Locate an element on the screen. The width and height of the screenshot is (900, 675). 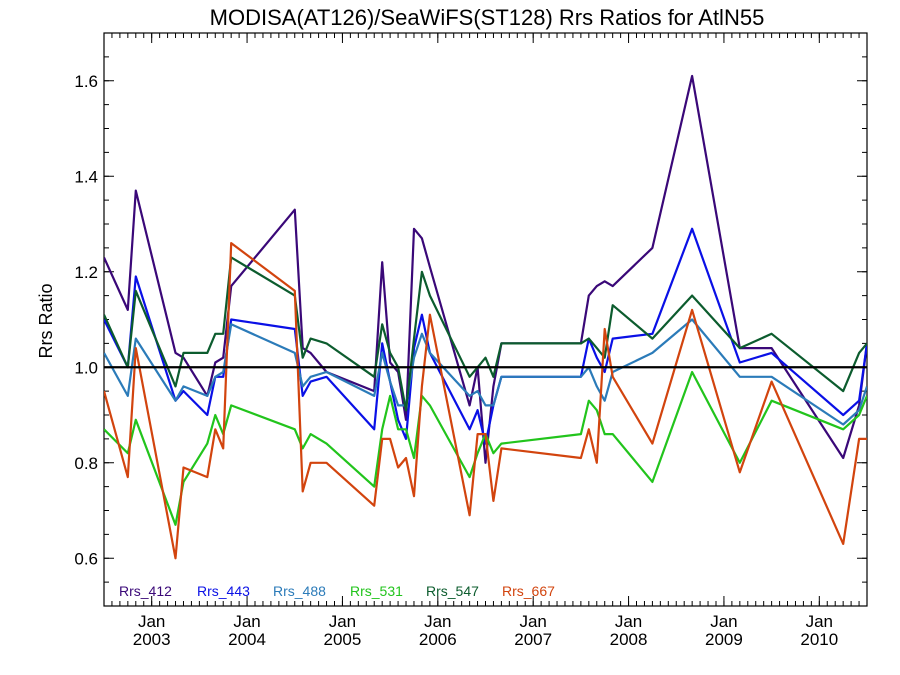
y-tick-label: 1.0 is located at coordinates (86, 367).